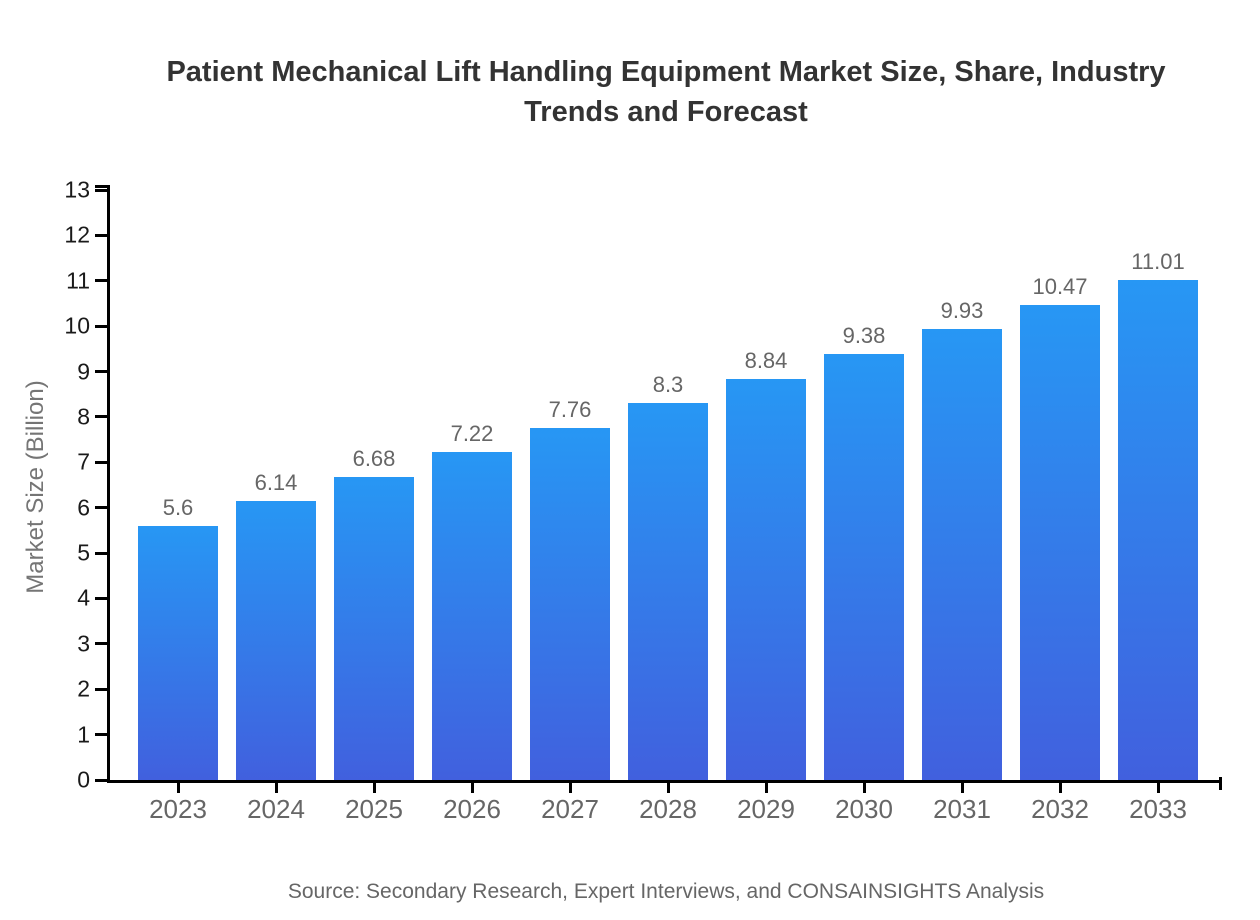 This screenshot has width=1260, height=920. Describe the element at coordinates (962, 311) in the screenshot. I see `bar-value-label: 9.93` at that location.